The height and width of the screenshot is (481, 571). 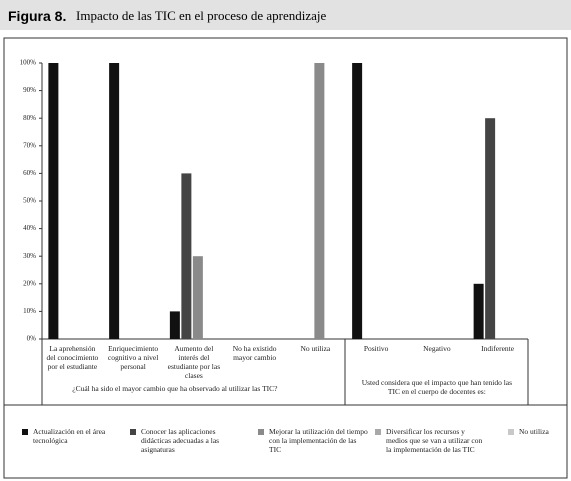 I want to click on y-tick-label: 100%, so click(x=28, y=63).